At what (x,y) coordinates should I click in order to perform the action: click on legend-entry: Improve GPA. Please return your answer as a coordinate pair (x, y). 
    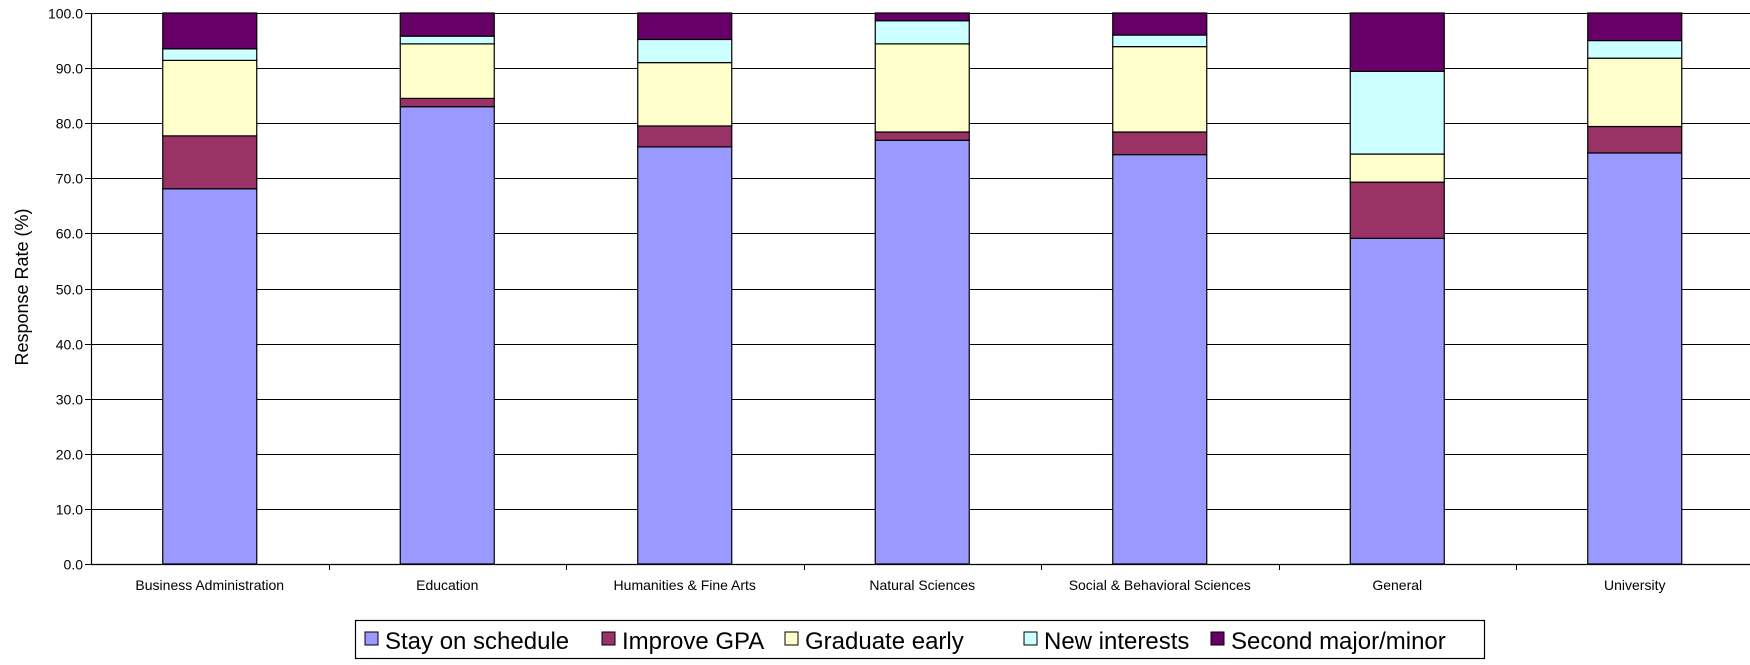
    Looking at the image, I should click on (693, 641).